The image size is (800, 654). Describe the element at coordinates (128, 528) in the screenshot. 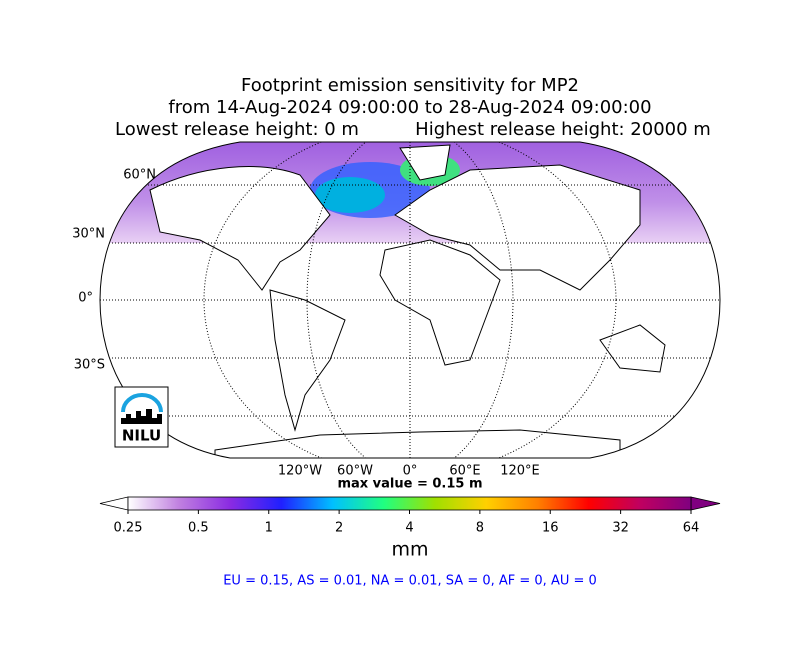

I see `colorbar-tick-label: 0.25` at that location.